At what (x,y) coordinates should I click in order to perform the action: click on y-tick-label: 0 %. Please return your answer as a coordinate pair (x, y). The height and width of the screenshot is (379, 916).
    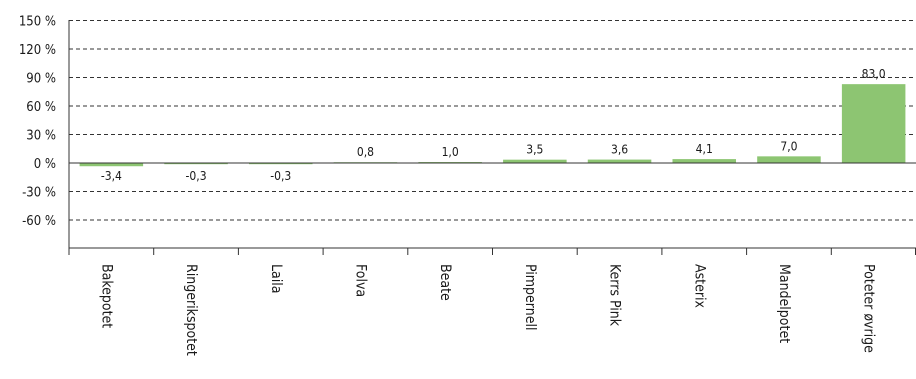
    Looking at the image, I should click on (45, 164).